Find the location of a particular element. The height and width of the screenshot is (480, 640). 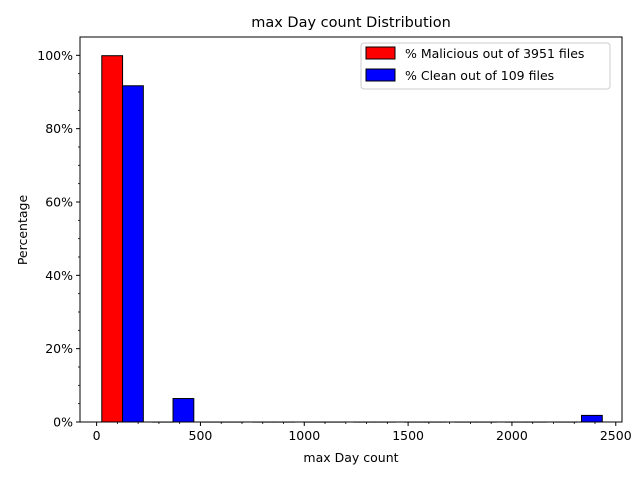

legend-frame is located at coordinates (485, 66).